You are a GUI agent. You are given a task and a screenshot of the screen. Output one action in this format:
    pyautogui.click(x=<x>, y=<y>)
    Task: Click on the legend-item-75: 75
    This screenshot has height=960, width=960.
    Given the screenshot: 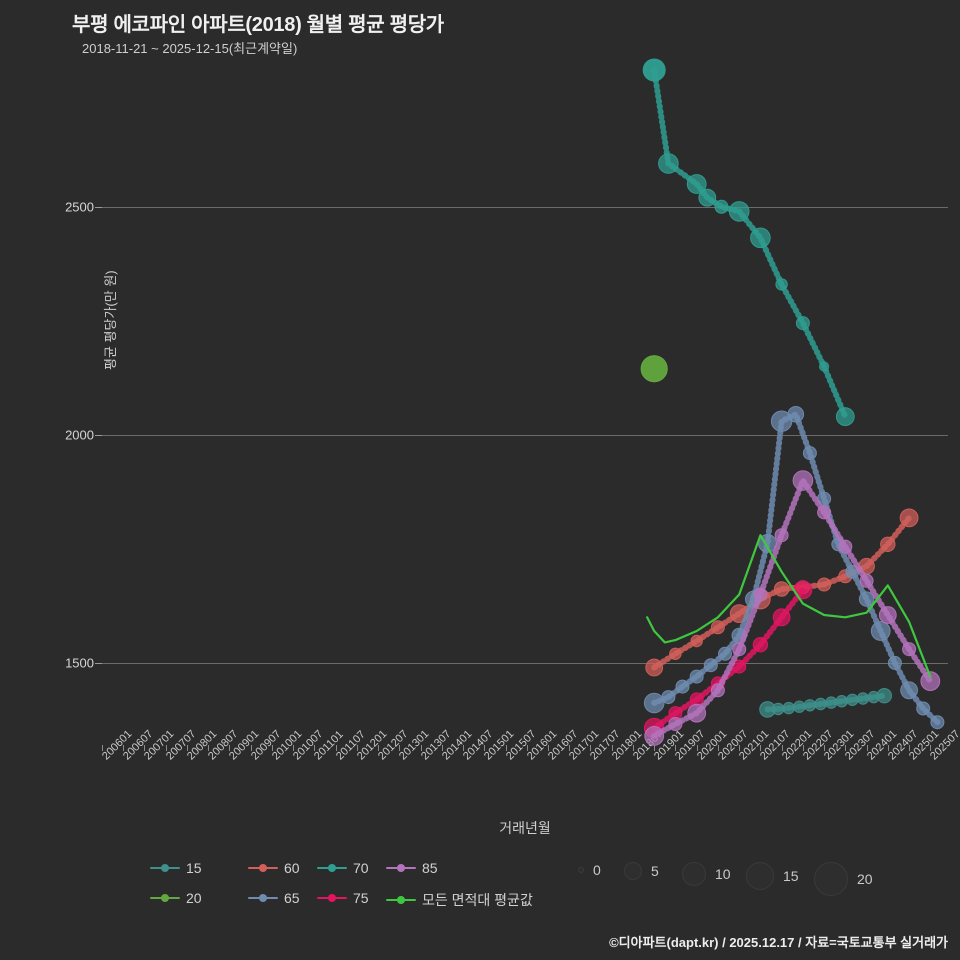 What is the action you would take?
    pyautogui.click(x=343, y=898)
    